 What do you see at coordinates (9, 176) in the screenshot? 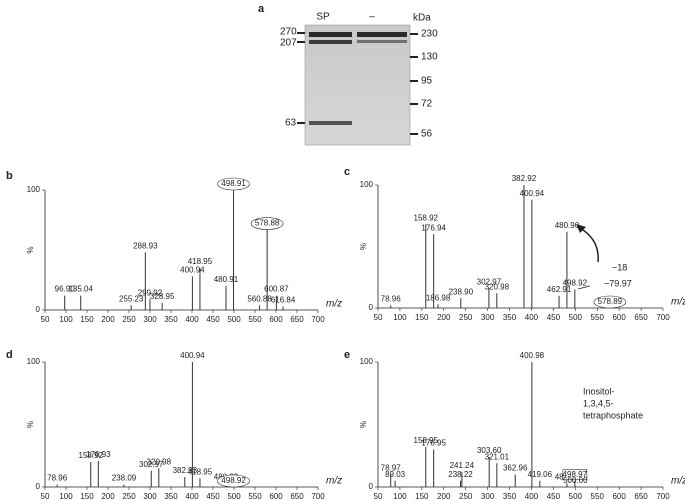
I see `panel-label: b` at bounding box center [9, 176].